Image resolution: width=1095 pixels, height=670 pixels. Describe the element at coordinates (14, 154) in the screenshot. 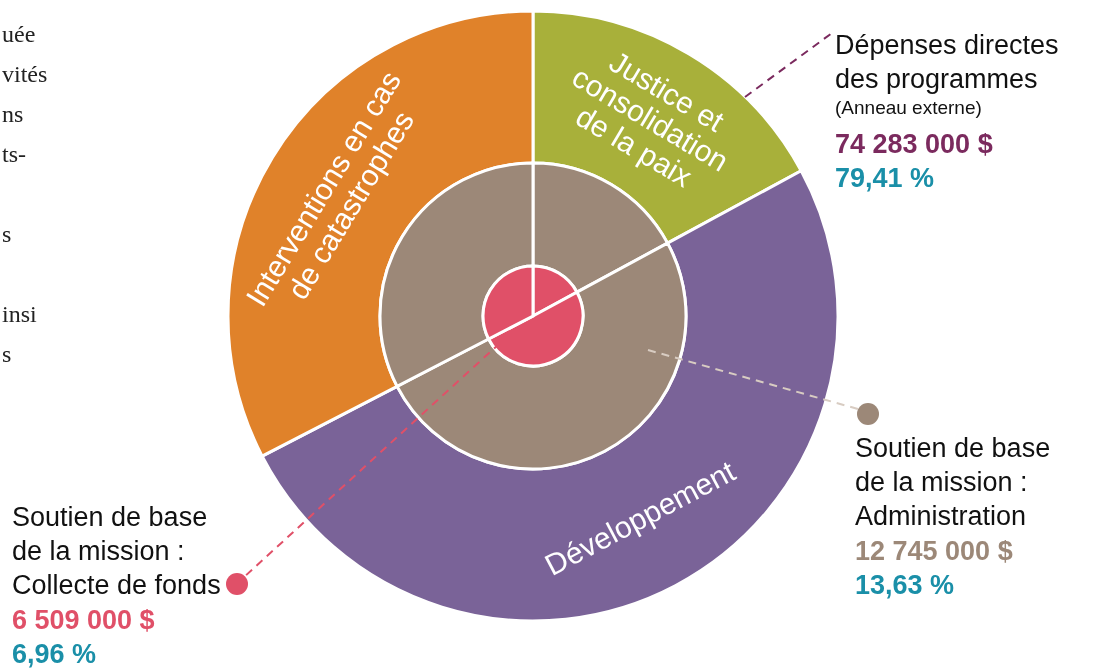

I see `text: ts-` at that location.